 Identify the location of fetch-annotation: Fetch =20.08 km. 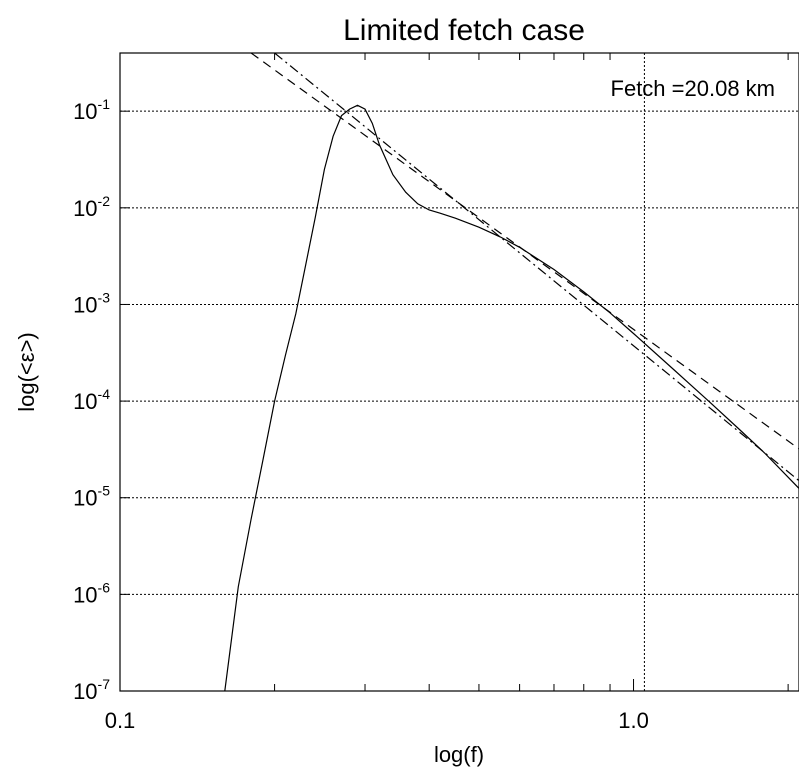
(693, 88).